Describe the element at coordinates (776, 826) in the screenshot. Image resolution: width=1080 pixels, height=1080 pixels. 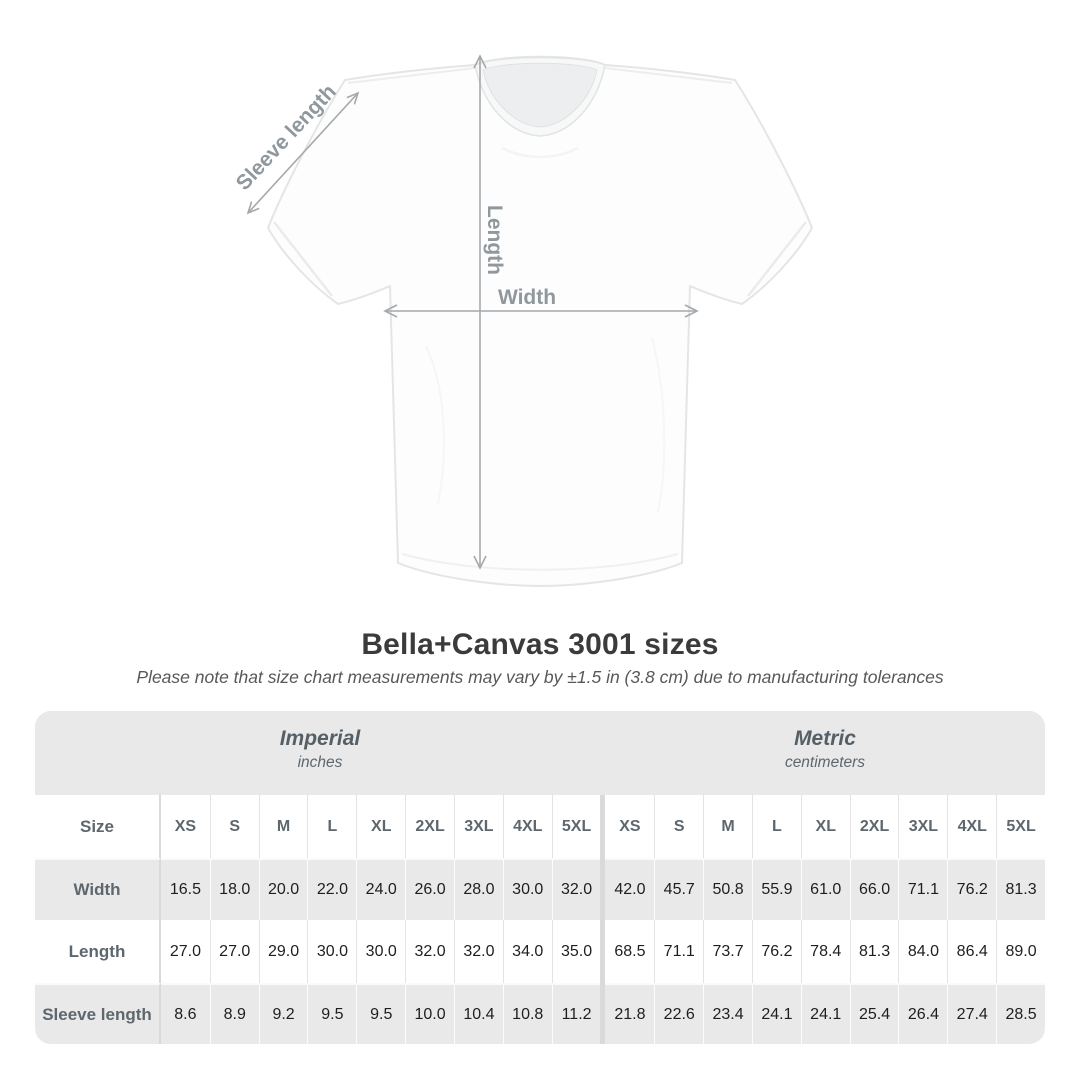
I see `size-header-metric-l: L` at that location.